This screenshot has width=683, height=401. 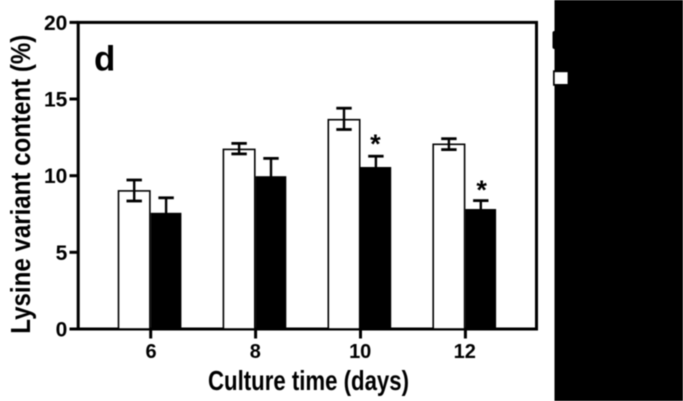 What do you see at coordinates (255, 352) in the screenshot?
I see `svg-text: 8` at bounding box center [255, 352].